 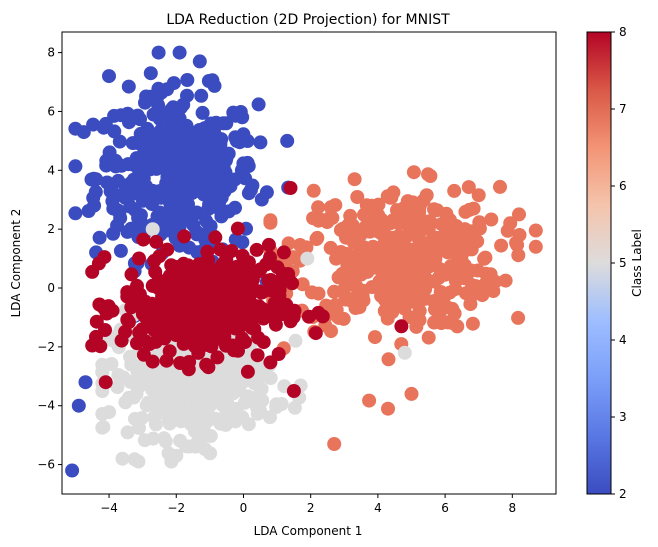 I want to click on colorbar-tick-label: 7, so click(x=623, y=109).